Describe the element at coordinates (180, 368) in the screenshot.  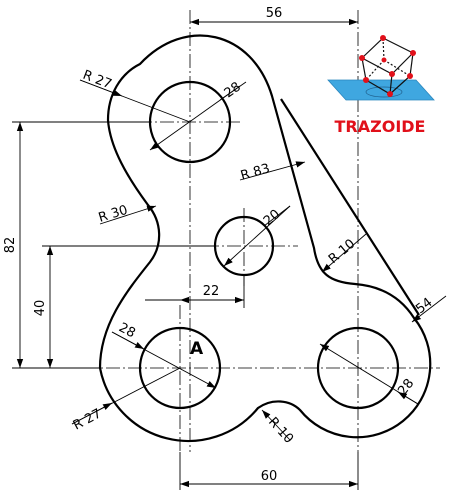
I see `bottom-left-hole` at that location.